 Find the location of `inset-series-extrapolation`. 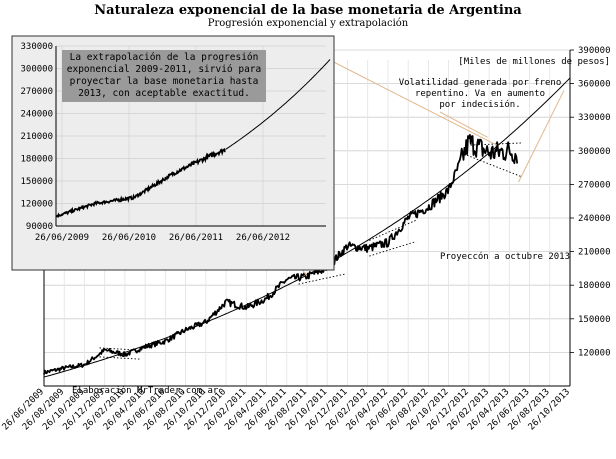

inset-series-extrapolation is located at coordinates (278, 104).